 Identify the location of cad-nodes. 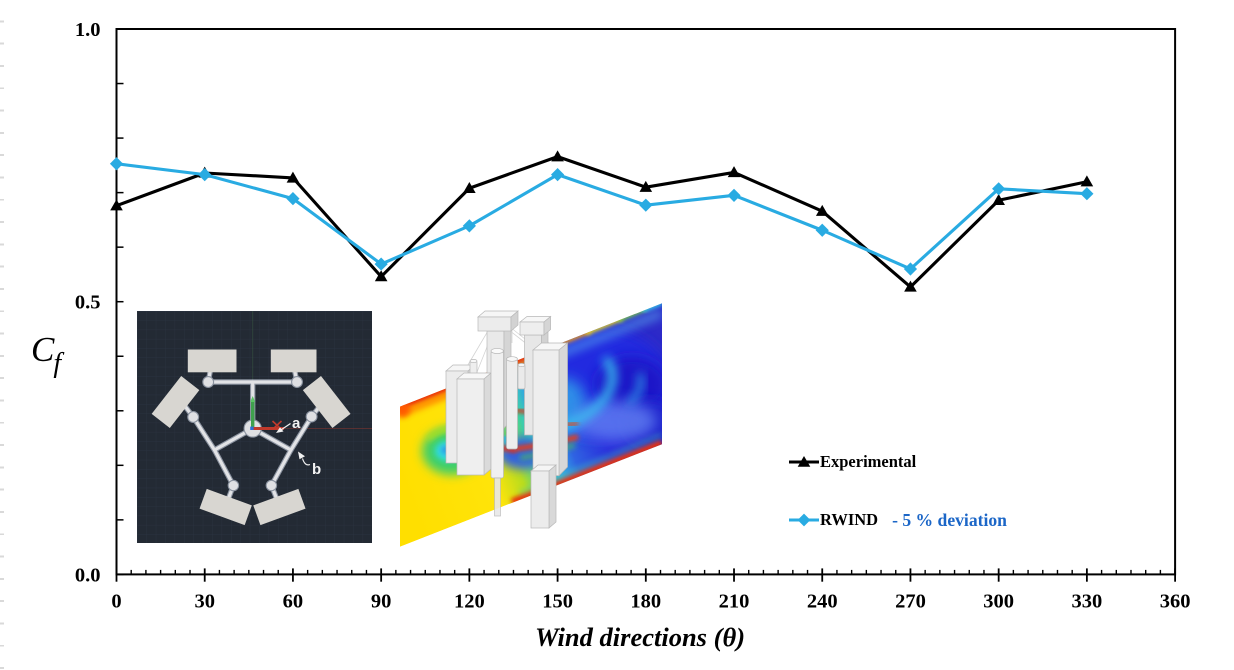
(252, 434).